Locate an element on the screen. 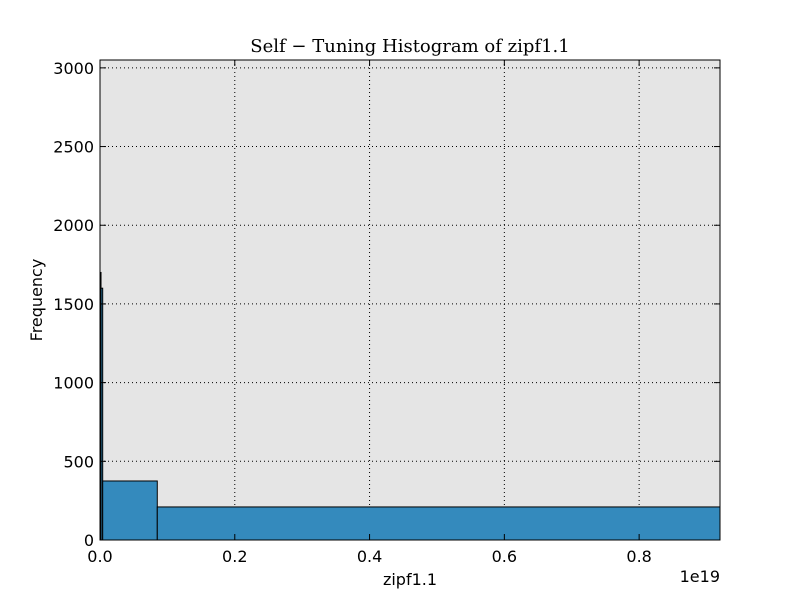 The image size is (800, 600). y-axis-label: Frequency is located at coordinates (36, 300).